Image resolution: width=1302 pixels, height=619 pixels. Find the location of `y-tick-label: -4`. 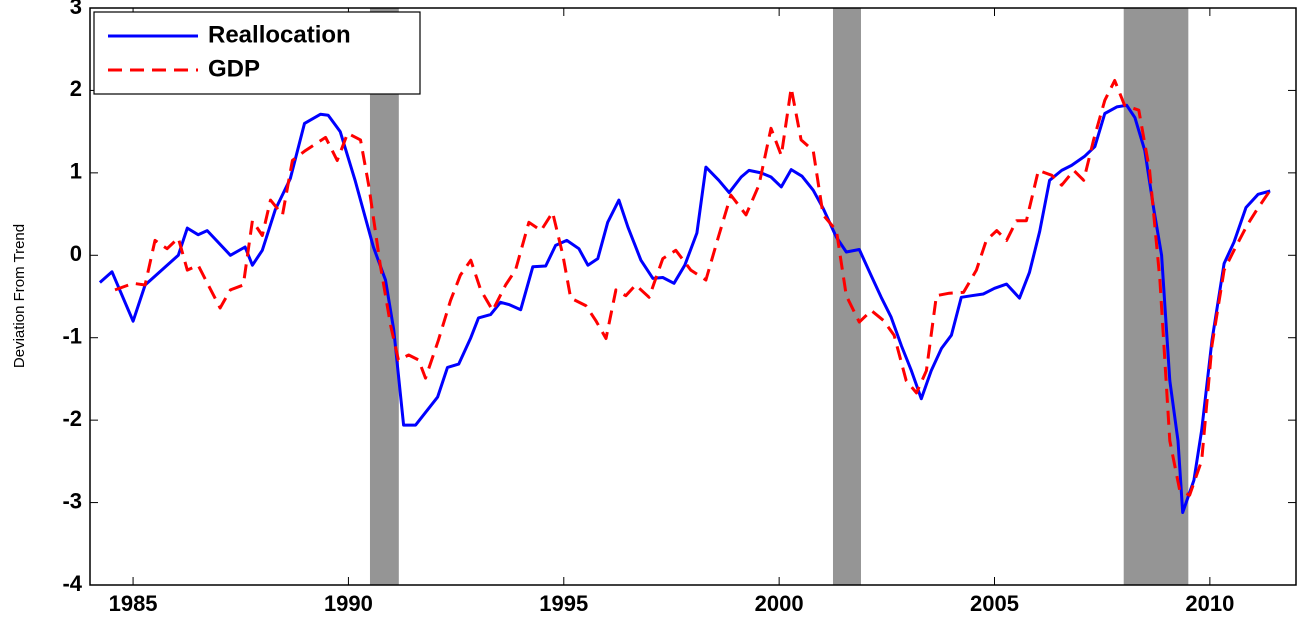

y-tick-label: -4 is located at coordinates (72, 583).